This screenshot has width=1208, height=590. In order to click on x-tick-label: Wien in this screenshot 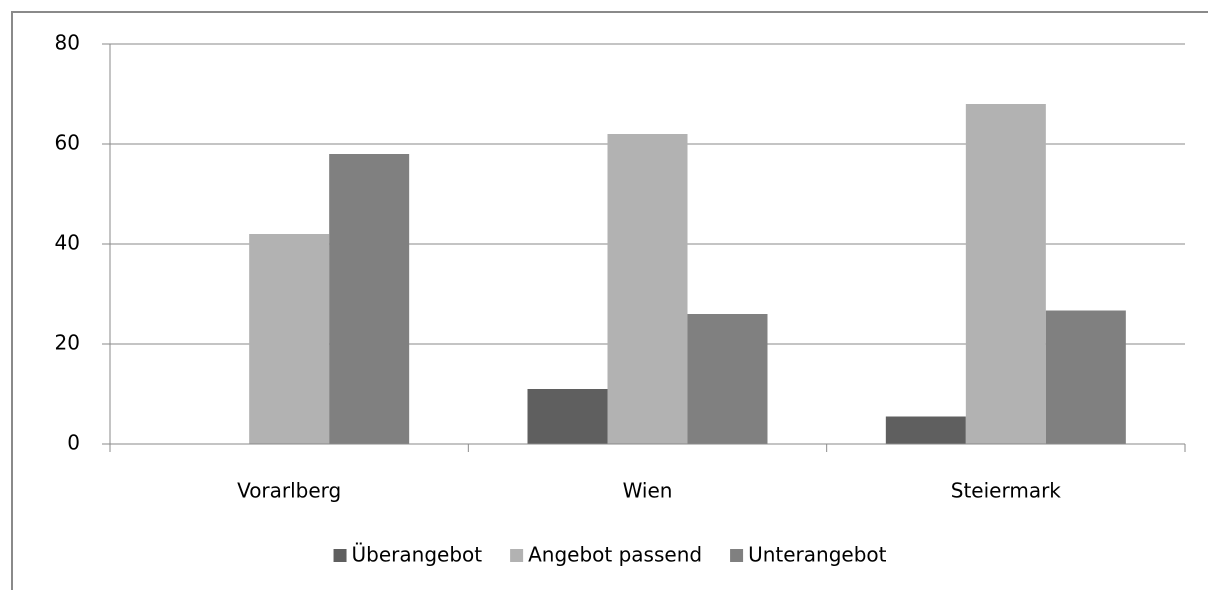, I will do `click(648, 491)`.